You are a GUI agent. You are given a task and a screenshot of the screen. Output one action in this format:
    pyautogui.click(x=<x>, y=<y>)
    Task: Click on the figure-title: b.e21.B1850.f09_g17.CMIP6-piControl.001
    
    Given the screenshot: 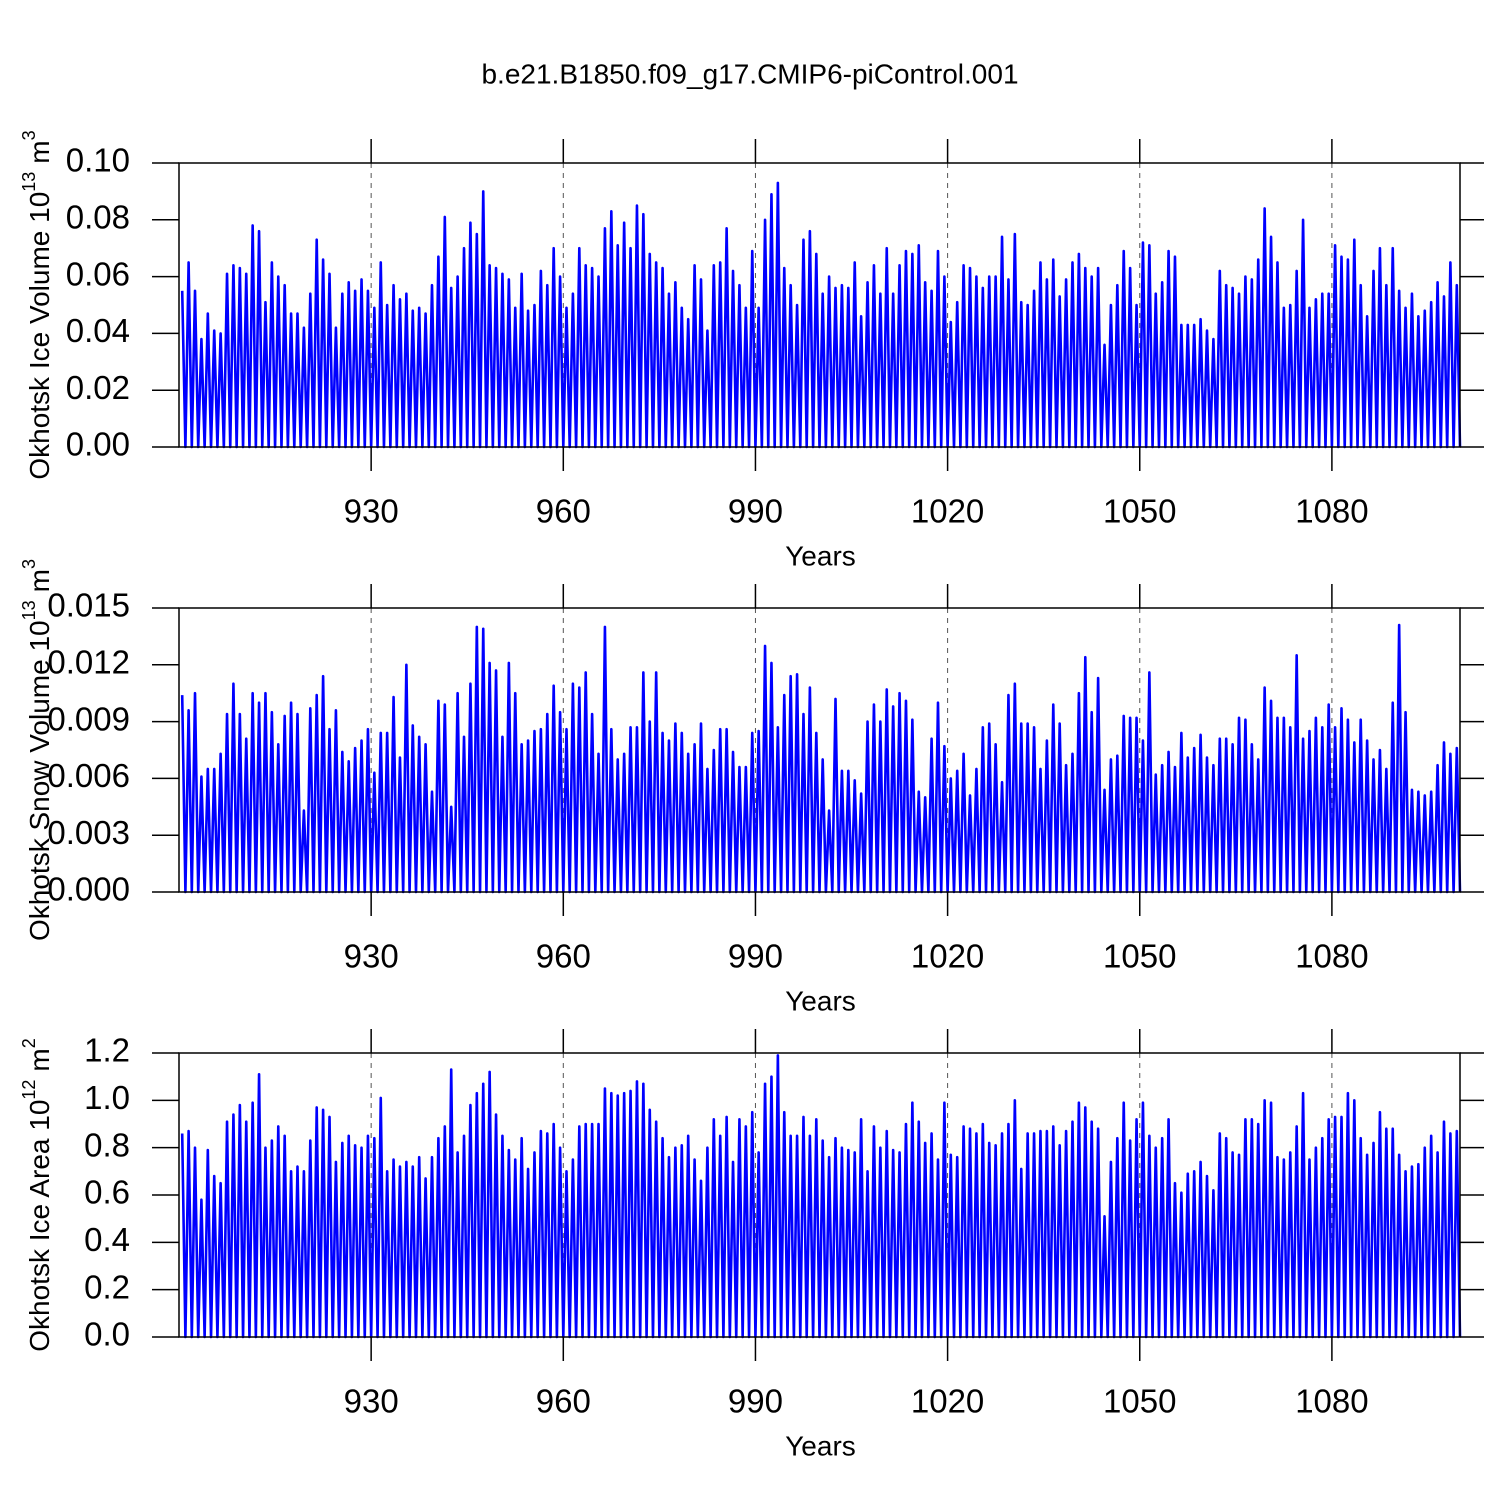 What is the action you would take?
    pyautogui.click(x=749, y=73)
    